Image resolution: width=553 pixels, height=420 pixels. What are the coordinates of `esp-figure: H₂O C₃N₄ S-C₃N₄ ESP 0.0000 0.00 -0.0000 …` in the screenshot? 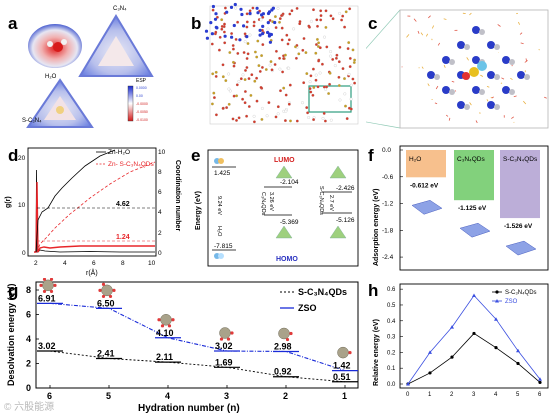 It's located at (92, 67).